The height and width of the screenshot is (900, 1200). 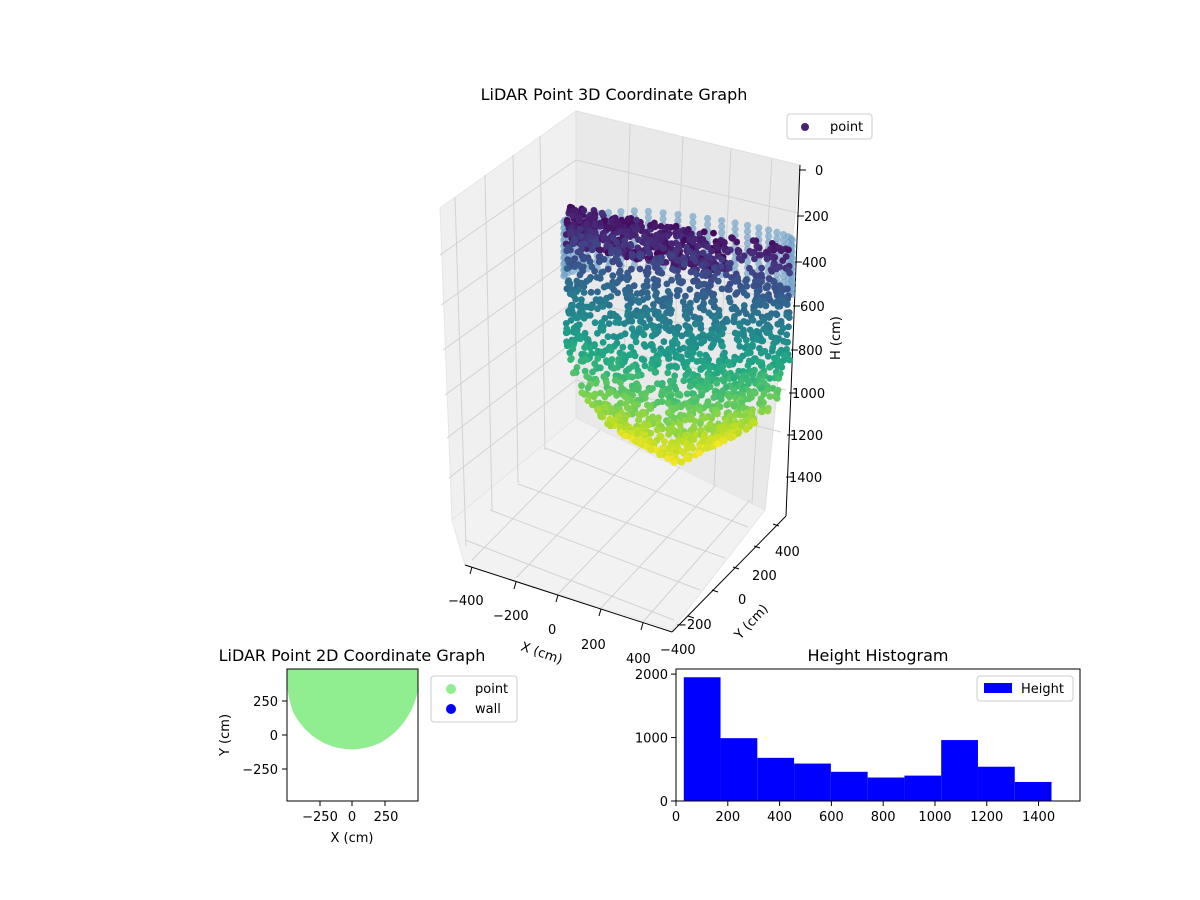 What do you see at coordinates (638, 659) in the screenshot?
I see `x3d-tick-label: 400` at bounding box center [638, 659].